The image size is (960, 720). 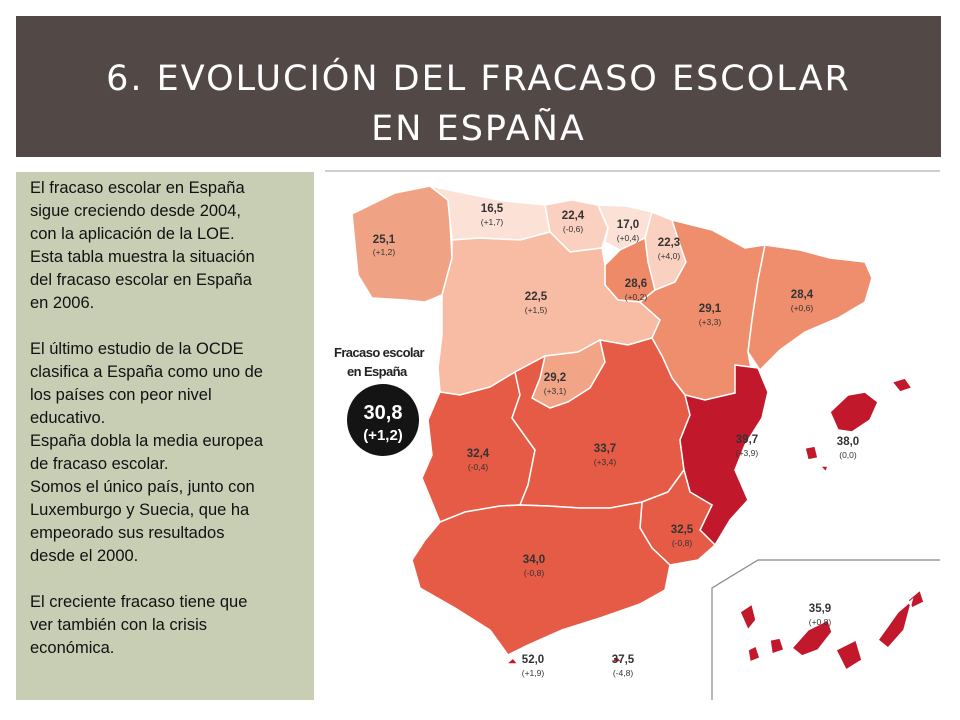 I want to click on region-baleares, so click(x=859, y=425).